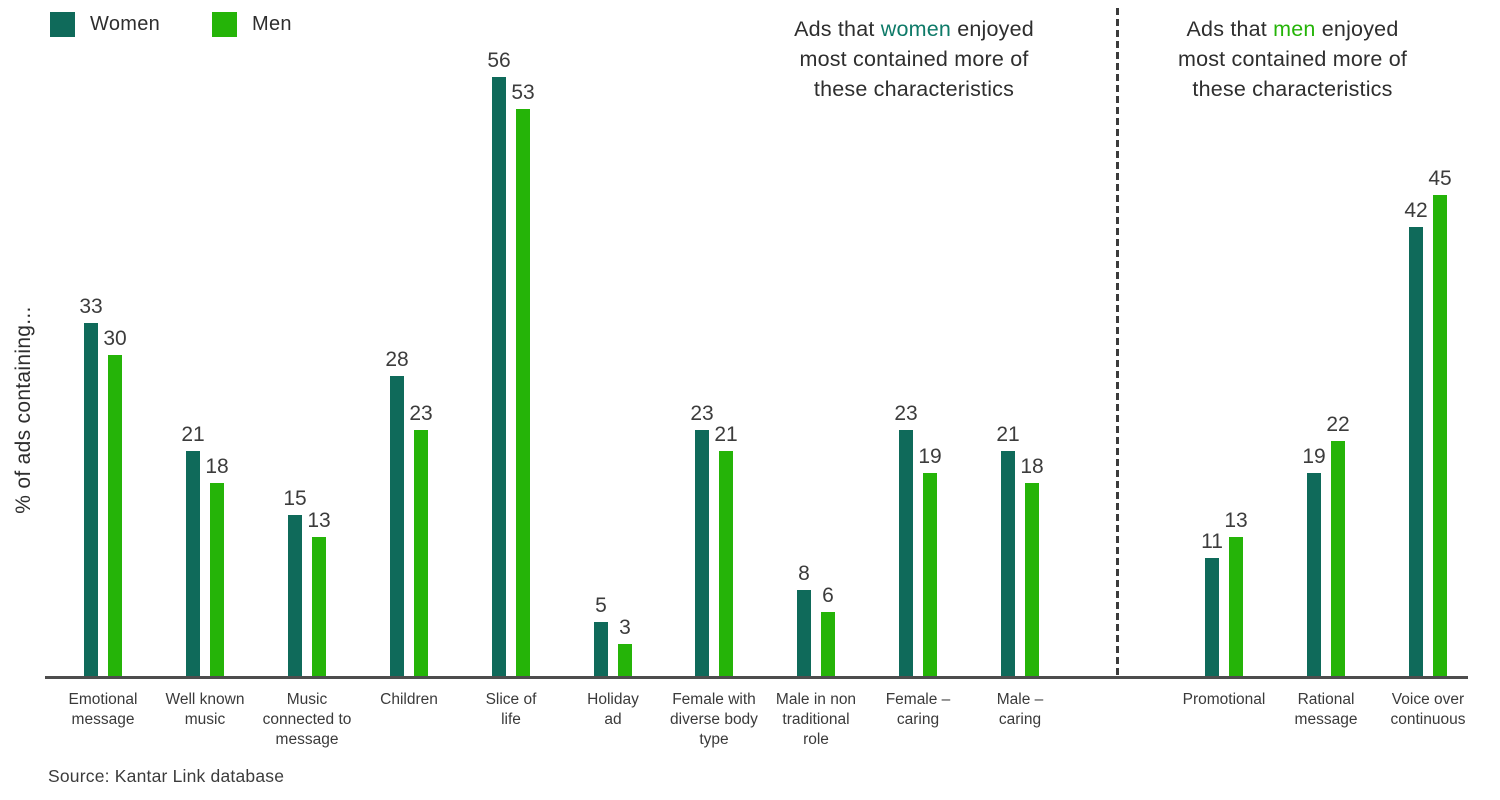 Image resolution: width=1500 pixels, height=800 pixels. I want to click on bar-men-11: 13, so click(1236, 592).